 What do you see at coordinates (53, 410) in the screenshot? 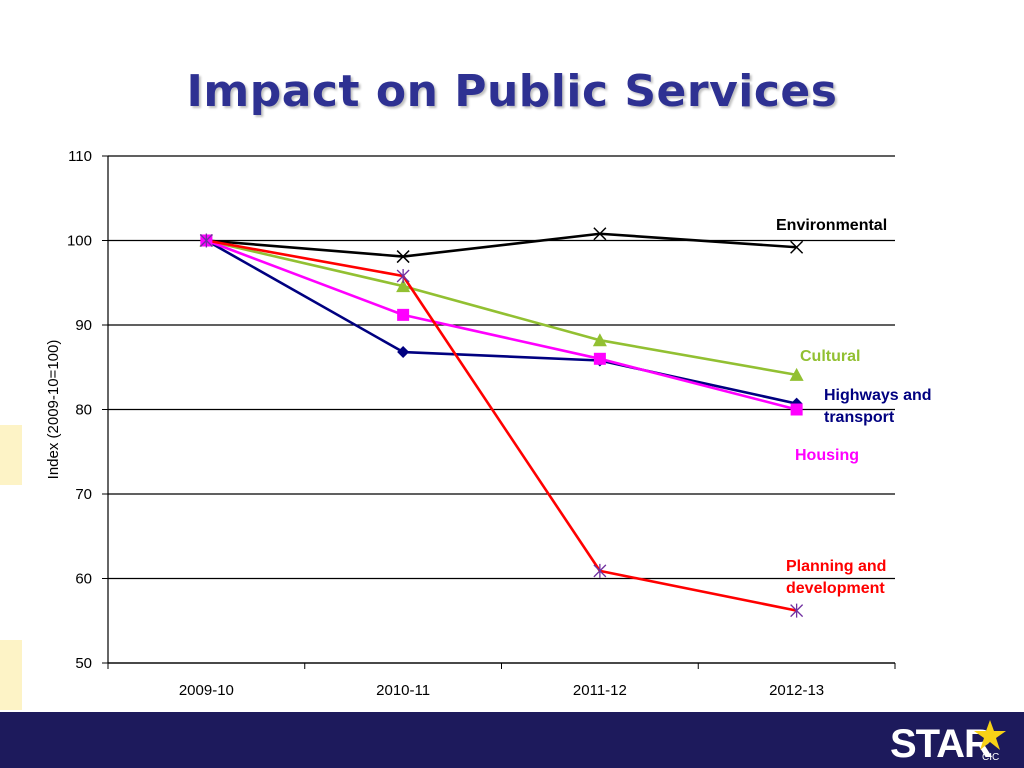
I see `y-axis-title: Index (2009-10=100)` at bounding box center [53, 410].